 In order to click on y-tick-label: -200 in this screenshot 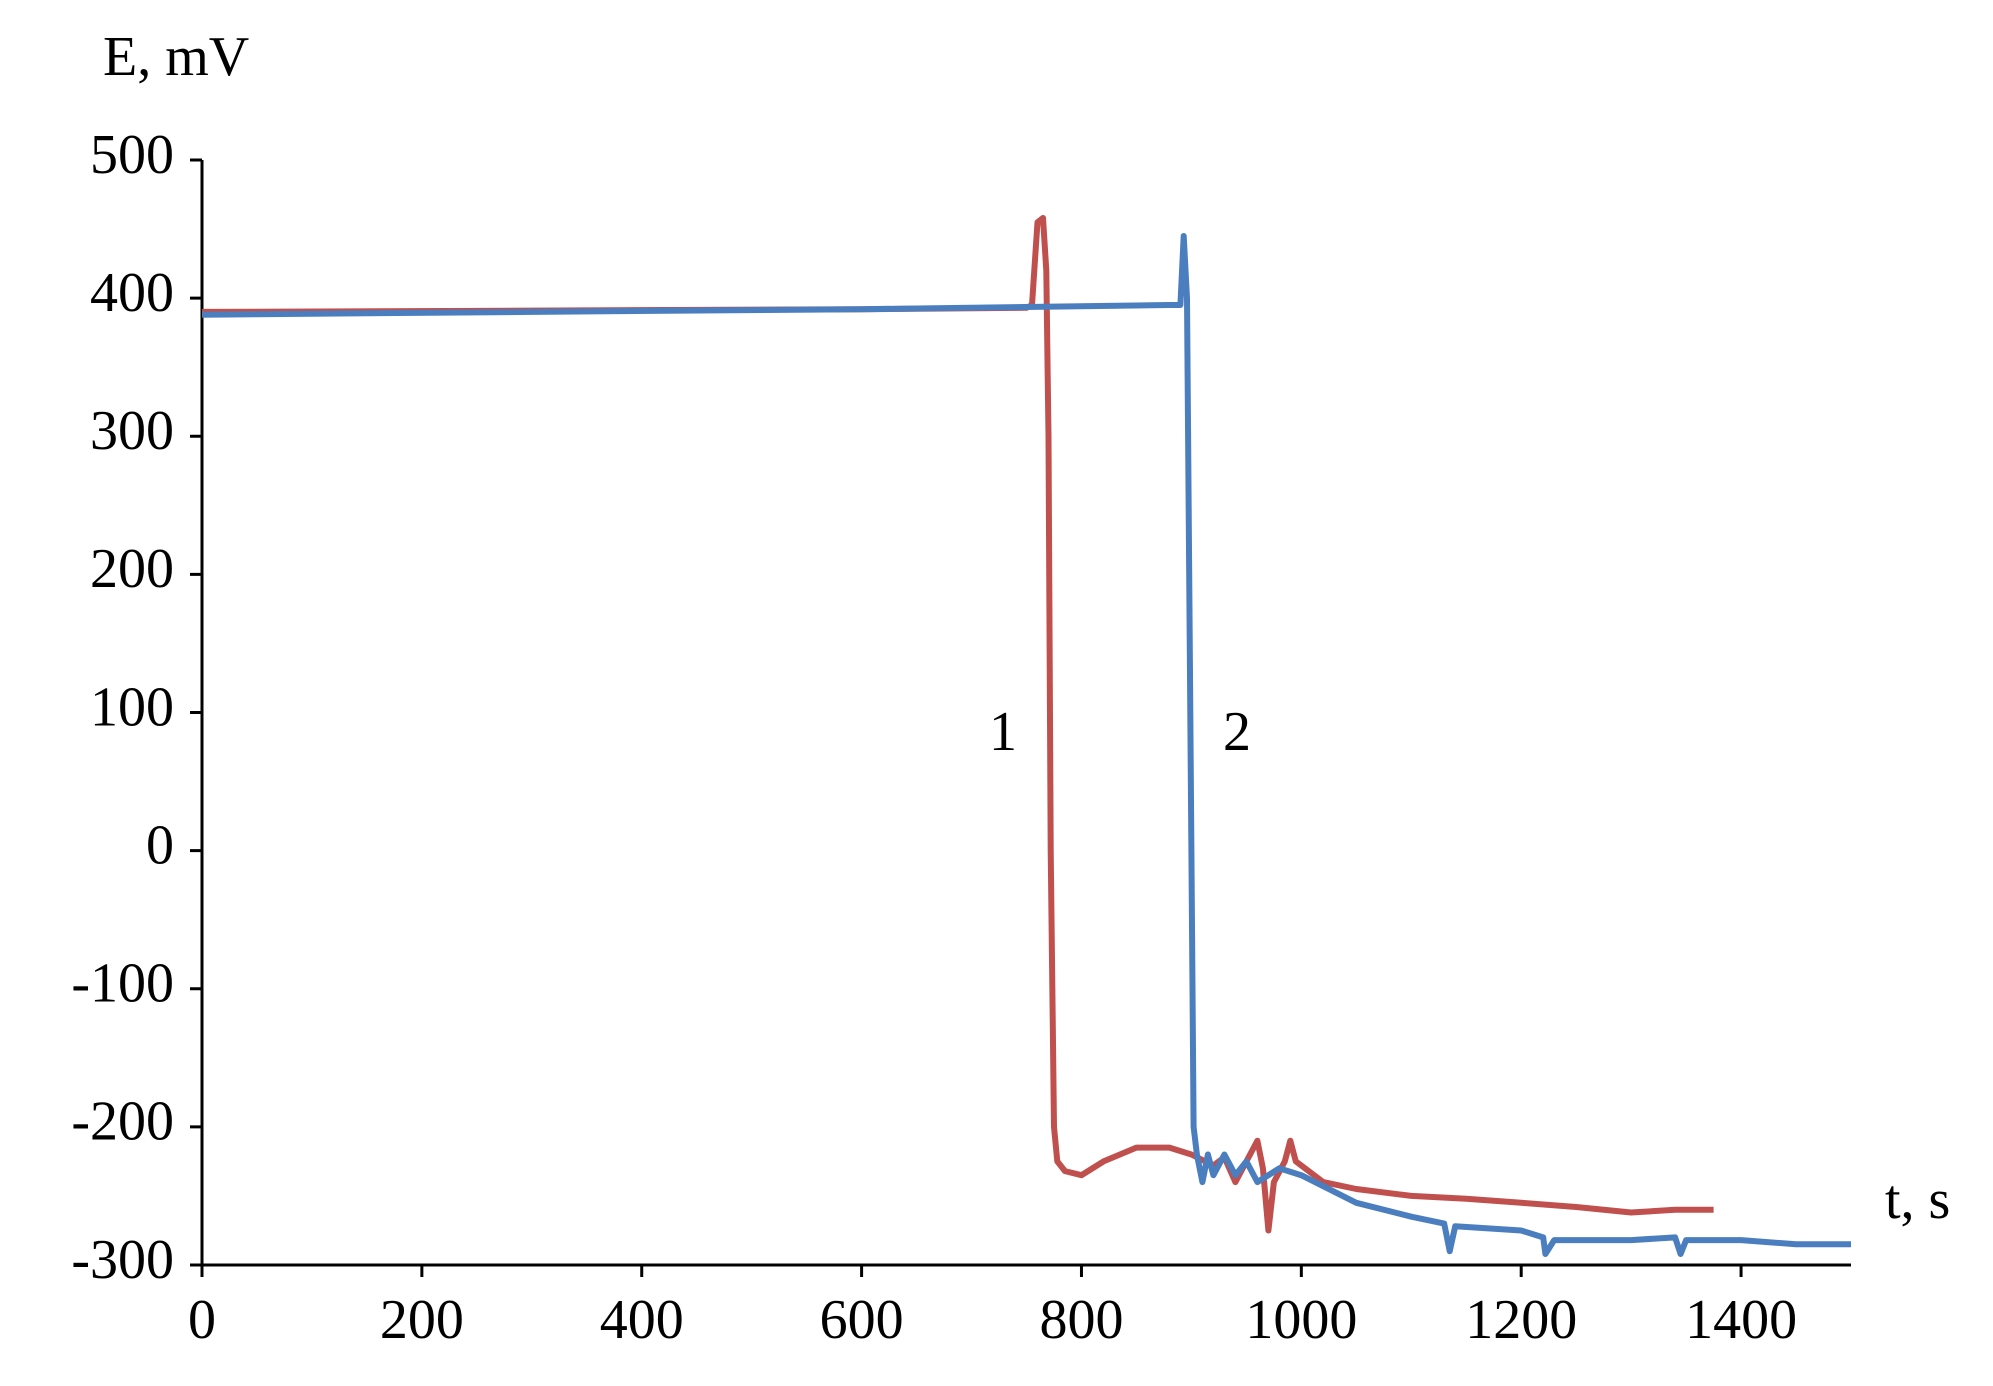, I will do `click(122, 1122)`.